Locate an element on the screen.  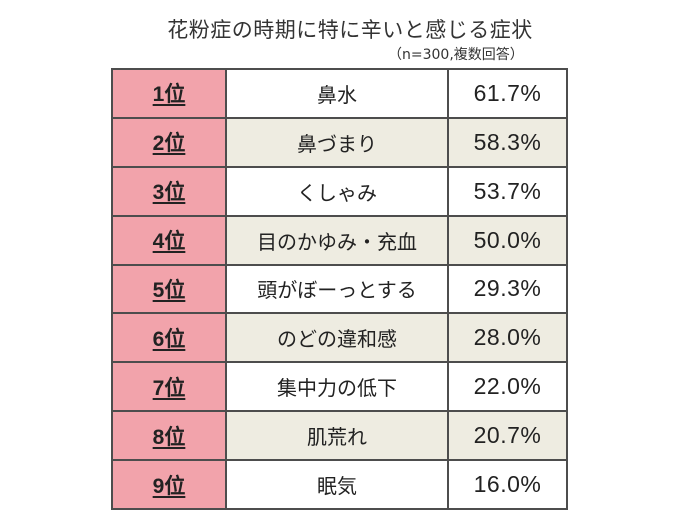
percent-cell: 22.0% is located at coordinates (507, 387).